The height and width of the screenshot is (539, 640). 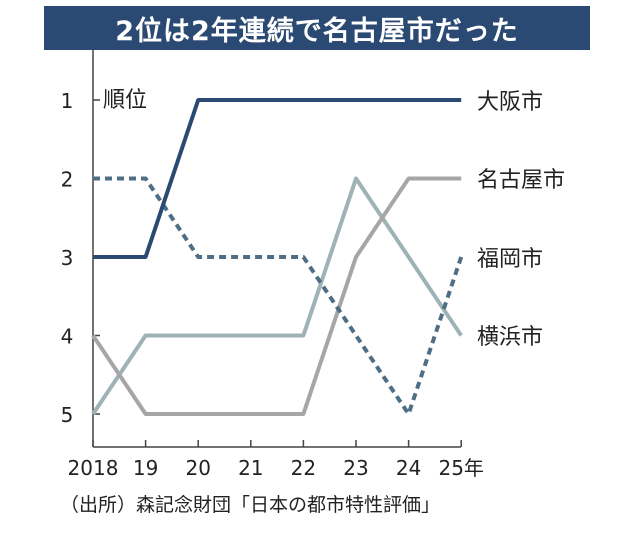 What do you see at coordinates (67, 180) in the screenshot?
I see `y-tick-label: 2` at bounding box center [67, 180].